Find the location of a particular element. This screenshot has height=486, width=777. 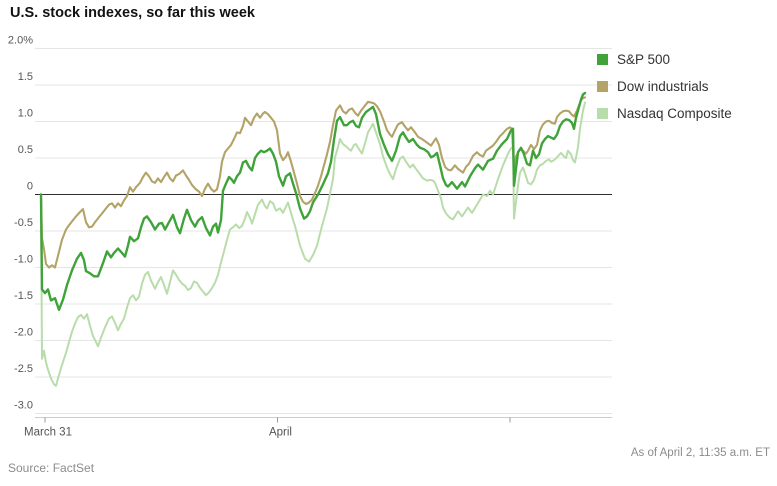

y-axis-labels: 2.0% 1.5 1.0 0.5 0 -0.5 -1.0 -1.5 -2.0 -2.5 -3.0 is located at coordinates (20, 223).